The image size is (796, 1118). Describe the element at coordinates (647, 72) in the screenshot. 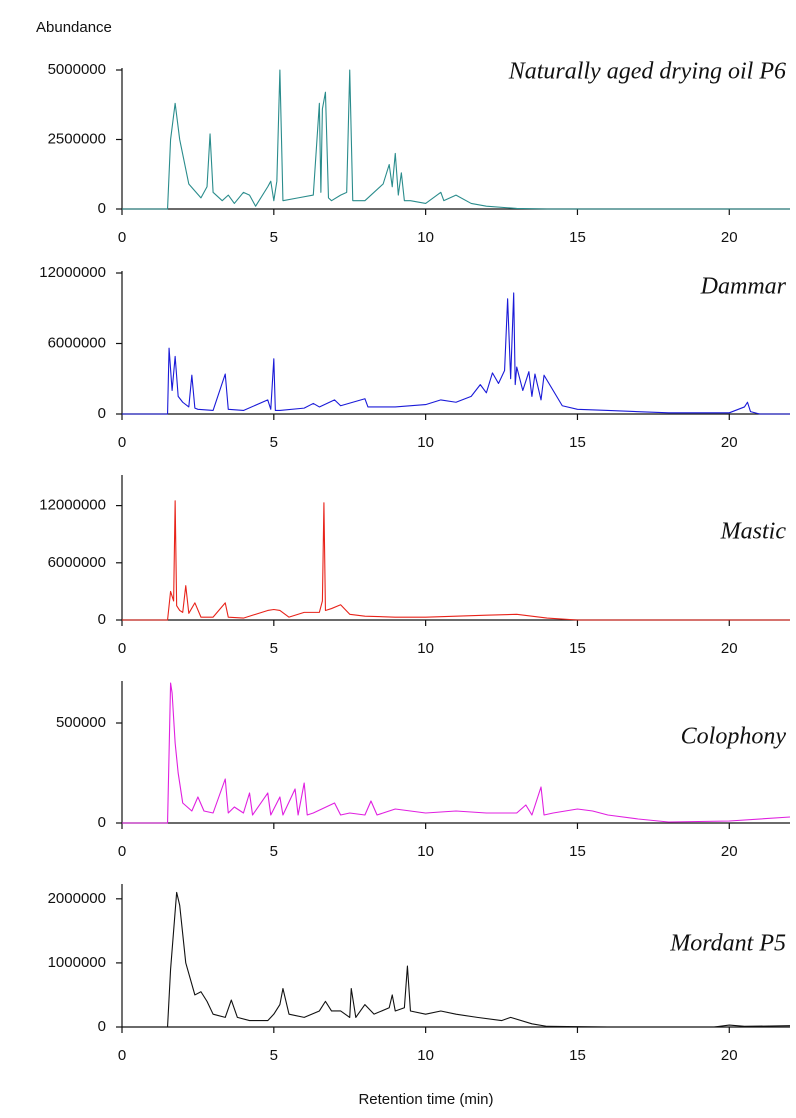

I see `panel-title: Naturally aged drying oil P6` at that location.